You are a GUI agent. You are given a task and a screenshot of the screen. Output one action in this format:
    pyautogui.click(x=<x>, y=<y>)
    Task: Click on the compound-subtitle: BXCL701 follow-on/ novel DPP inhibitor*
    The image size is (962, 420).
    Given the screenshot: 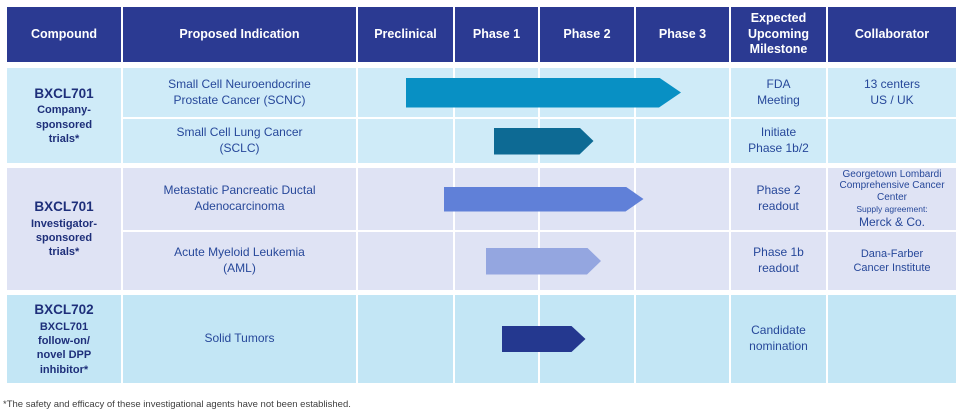 What is the action you would take?
    pyautogui.click(x=64, y=348)
    